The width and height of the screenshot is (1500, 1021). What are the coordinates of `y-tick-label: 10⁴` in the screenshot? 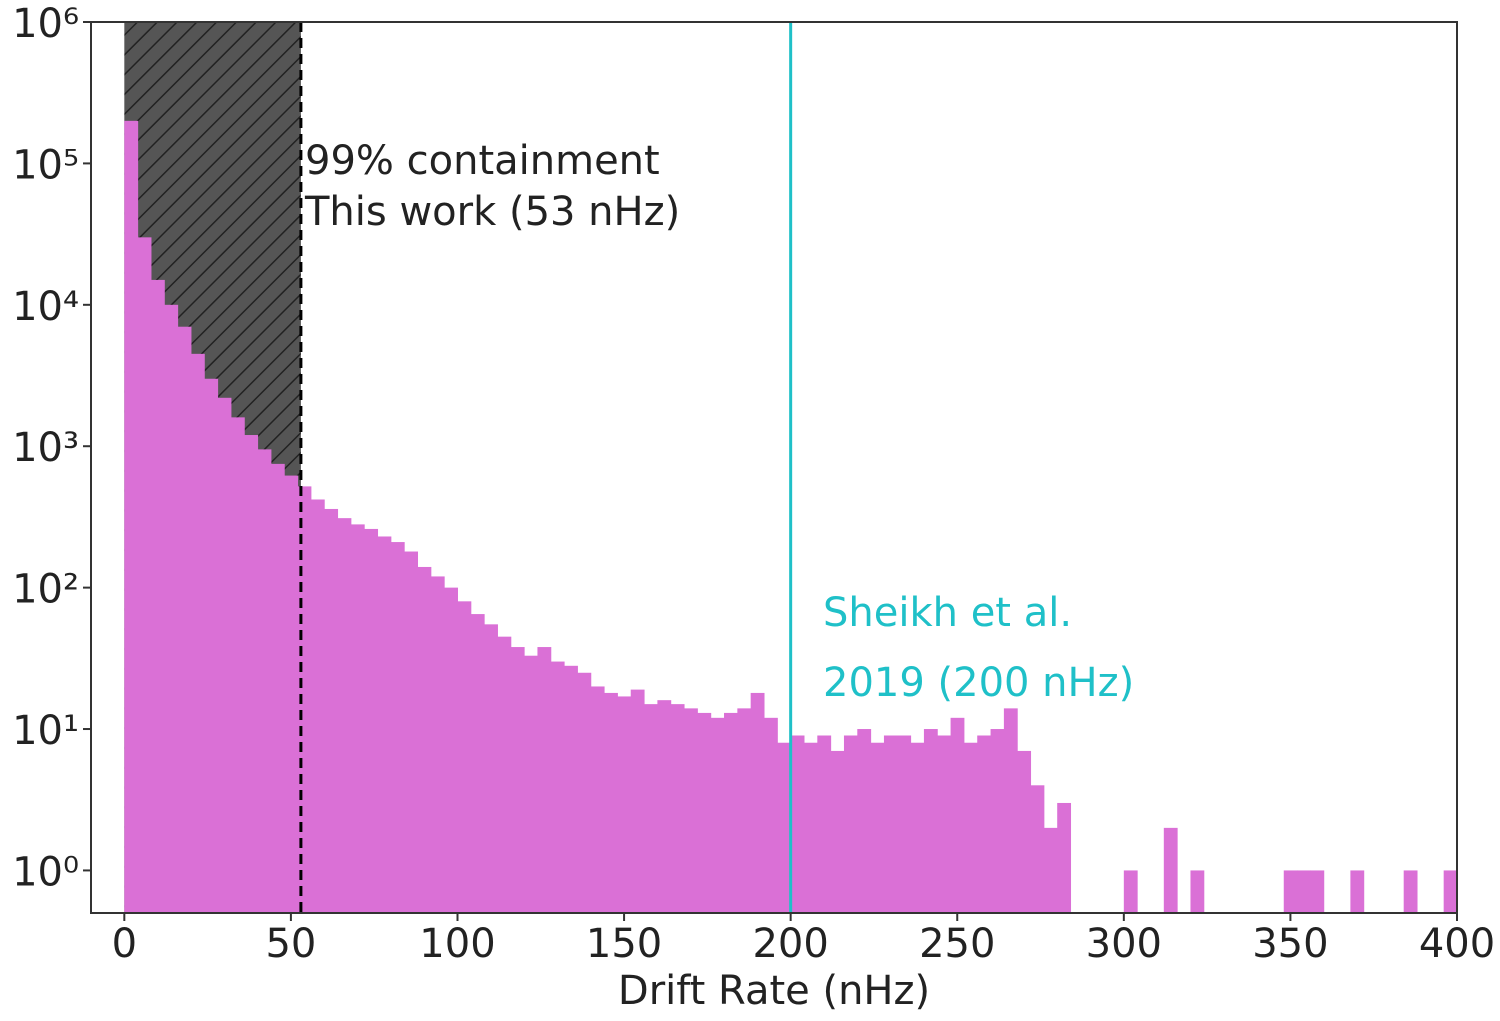 It's located at (45, 307).